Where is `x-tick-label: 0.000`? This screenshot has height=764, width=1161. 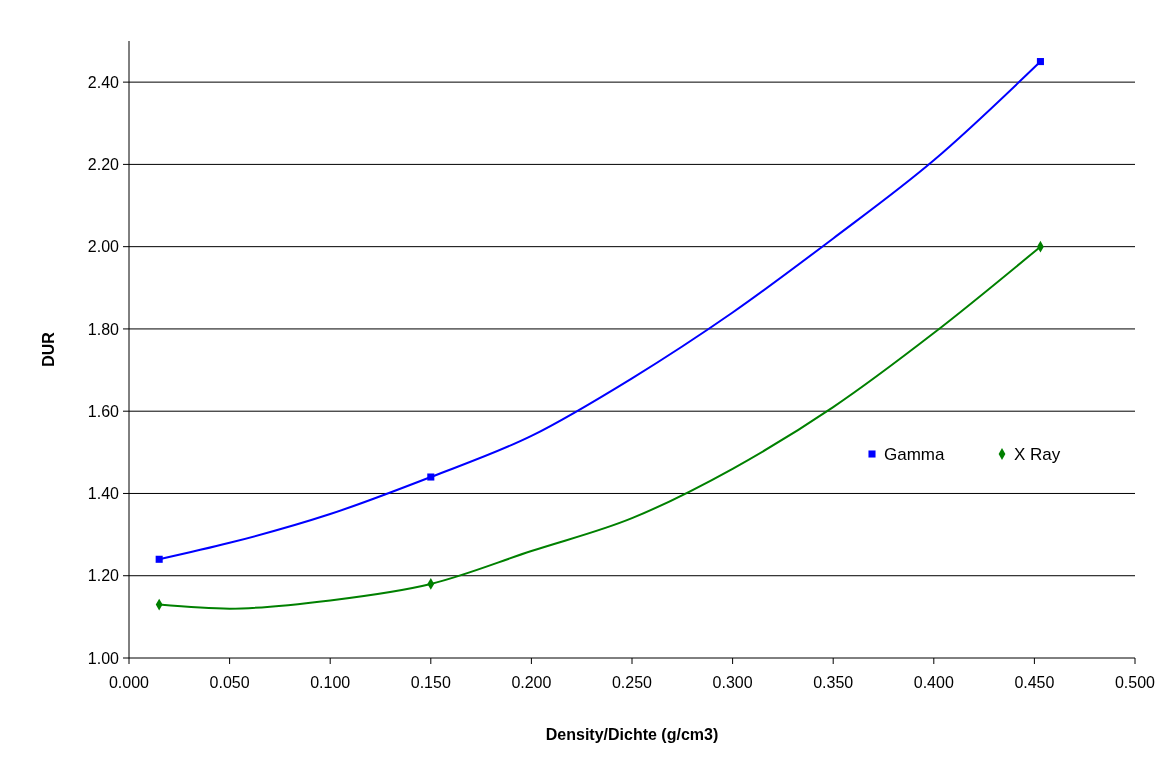
x-tick-label: 0.000 is located at coordinates (129, 682).